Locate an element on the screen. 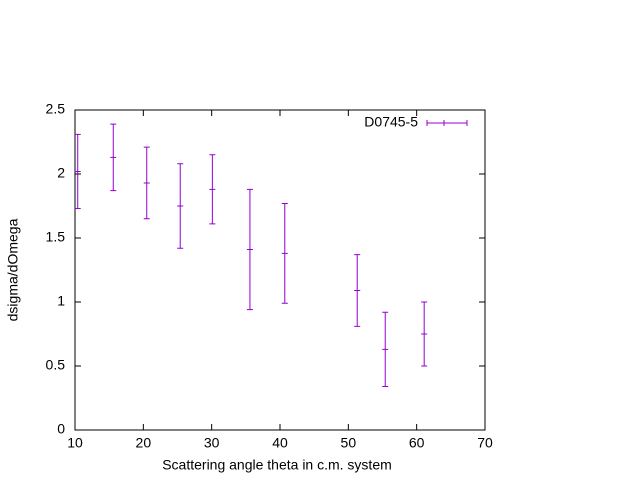 The image size is (640, 480). y-tick-label: 1.5 is located at coordinates (56, 237).